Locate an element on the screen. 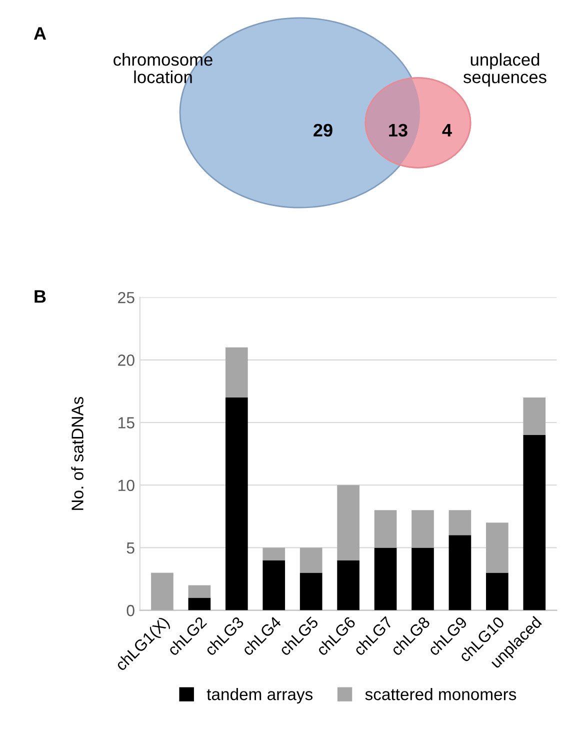 This screenshot has height=747, width=571. data-label: 13 is located at coordinates (398, 130).